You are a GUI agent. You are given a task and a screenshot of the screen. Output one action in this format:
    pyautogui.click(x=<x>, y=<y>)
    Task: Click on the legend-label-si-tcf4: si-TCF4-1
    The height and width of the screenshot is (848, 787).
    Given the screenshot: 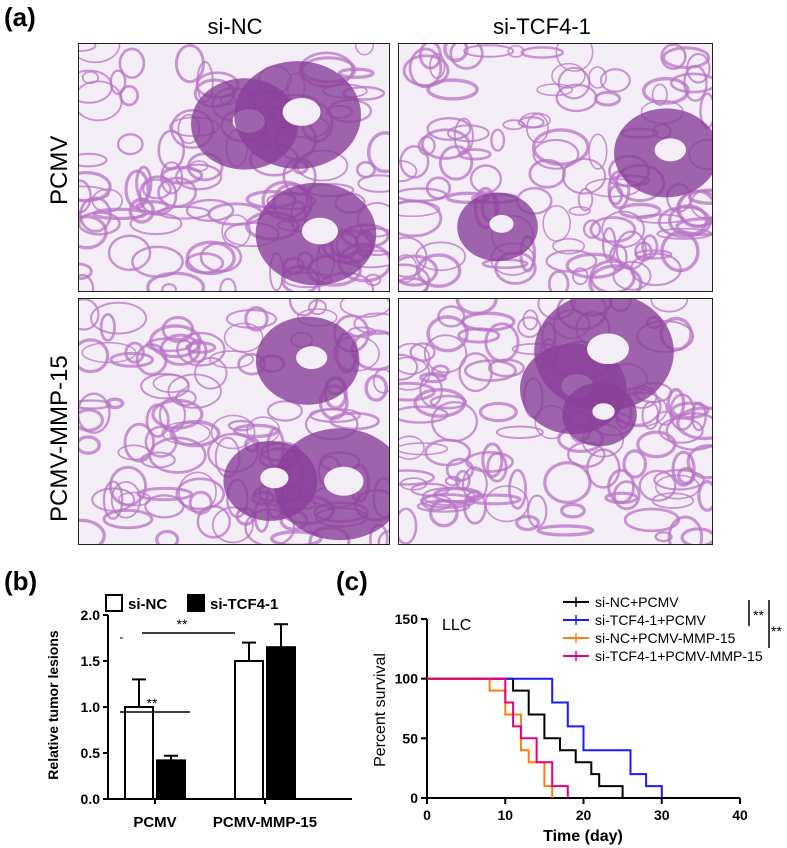 What is the action you would take?
    pyautogui.click(x=244, y=604)
    